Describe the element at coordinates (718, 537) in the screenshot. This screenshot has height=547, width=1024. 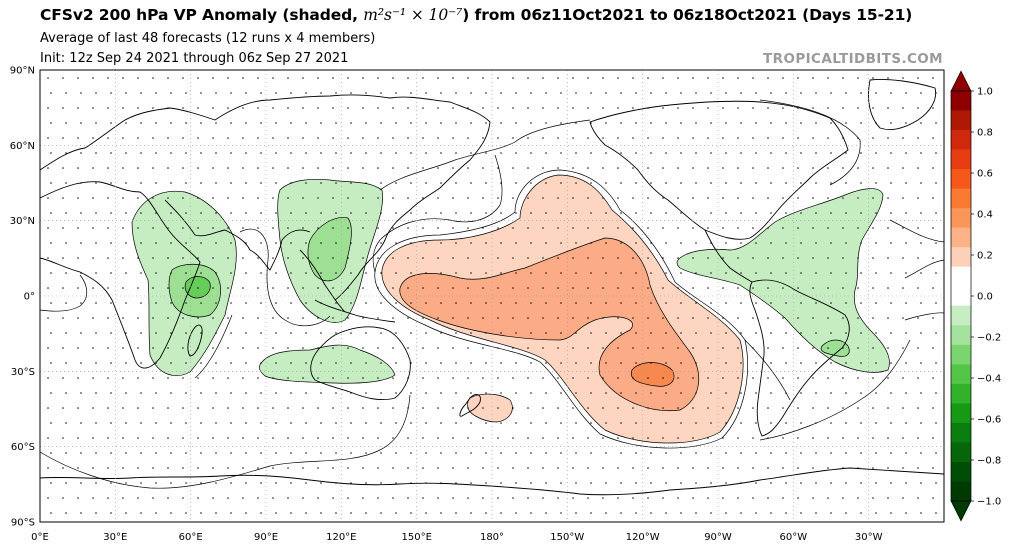
I see `lon-label-90w: 90°W` at that location.